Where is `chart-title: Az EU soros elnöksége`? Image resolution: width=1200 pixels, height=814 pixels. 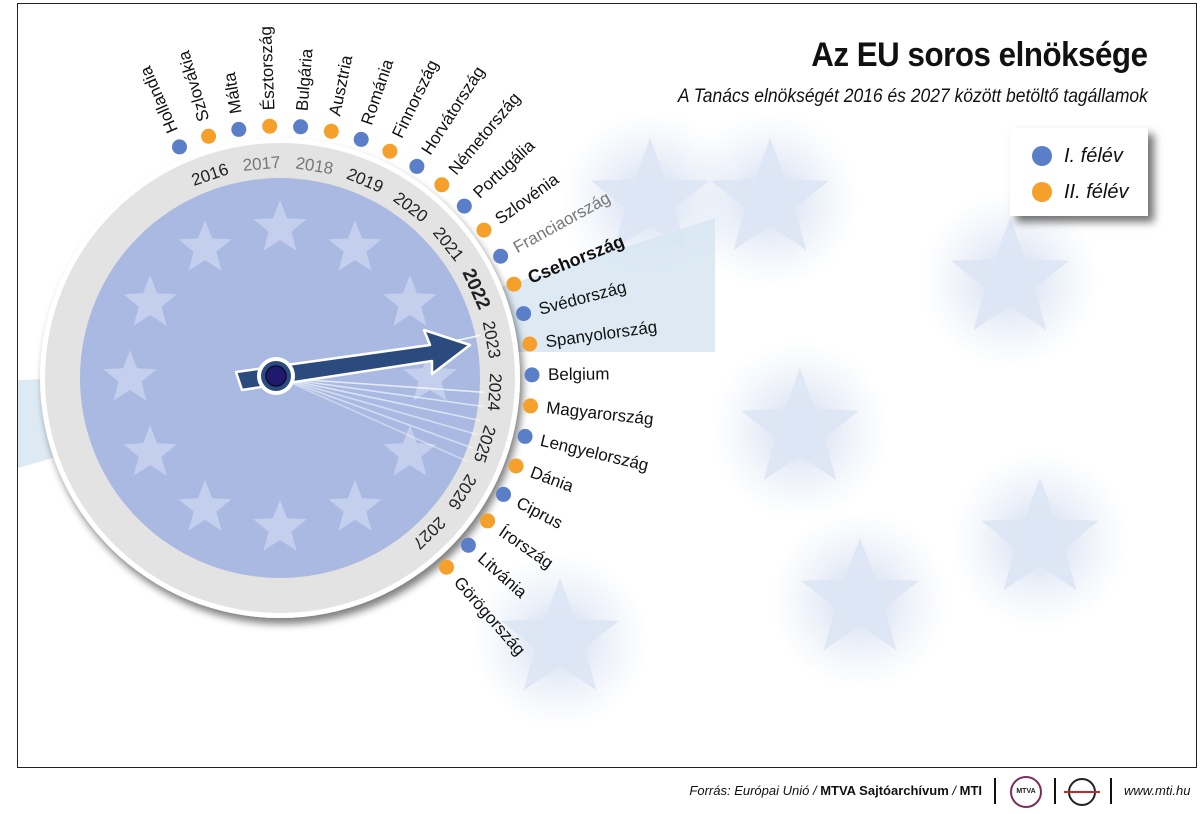 chart-title: Az EU soros elnöksége is located at coordinates (980, 55).